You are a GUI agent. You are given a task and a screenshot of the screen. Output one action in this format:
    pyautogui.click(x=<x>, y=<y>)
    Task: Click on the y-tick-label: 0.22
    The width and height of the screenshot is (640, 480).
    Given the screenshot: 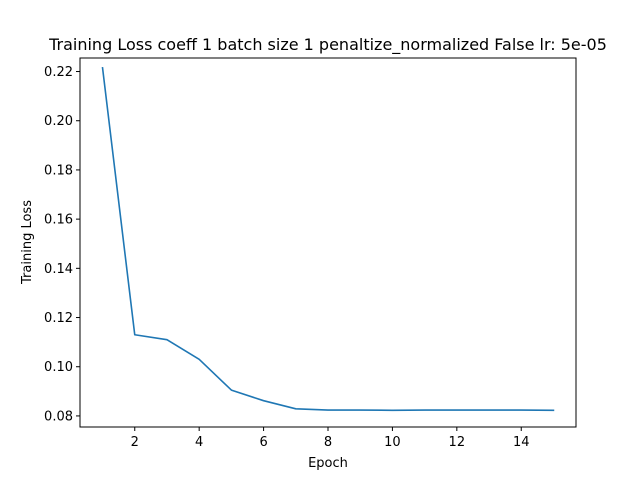 What is the action you would take?
    pyautogui.click(x=58, y=72)
    